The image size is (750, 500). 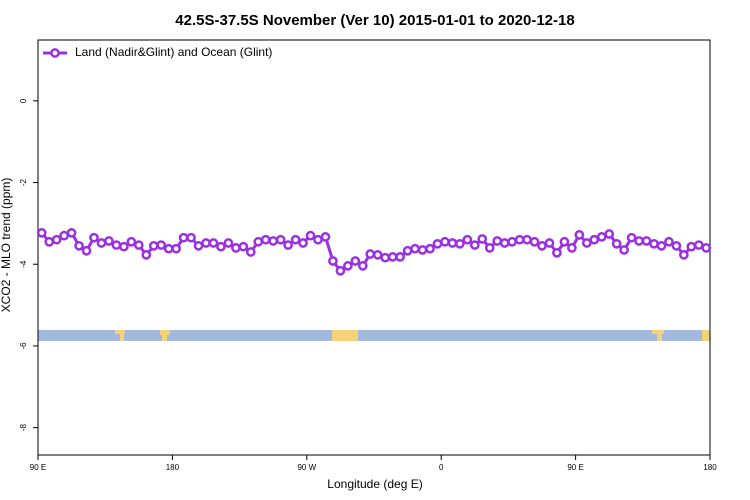 I want to click on y-axis-label: XCO2 - MLO trend (ppm), so click(x=6, y=245).